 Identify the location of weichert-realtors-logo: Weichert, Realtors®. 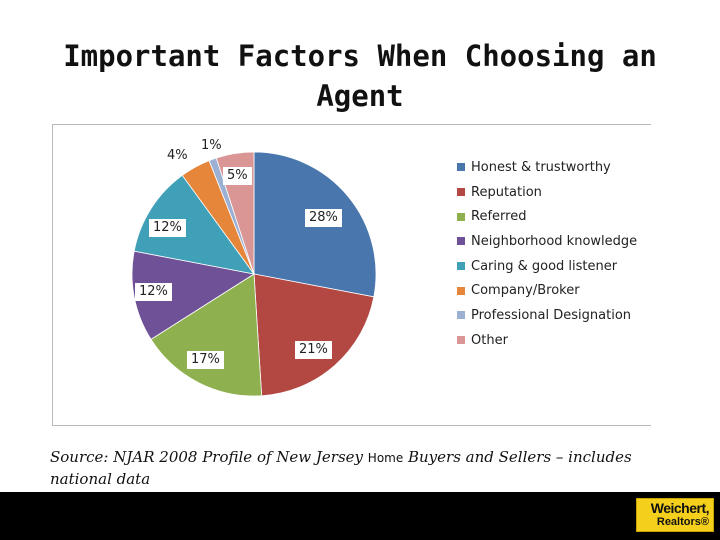
(675, 515).